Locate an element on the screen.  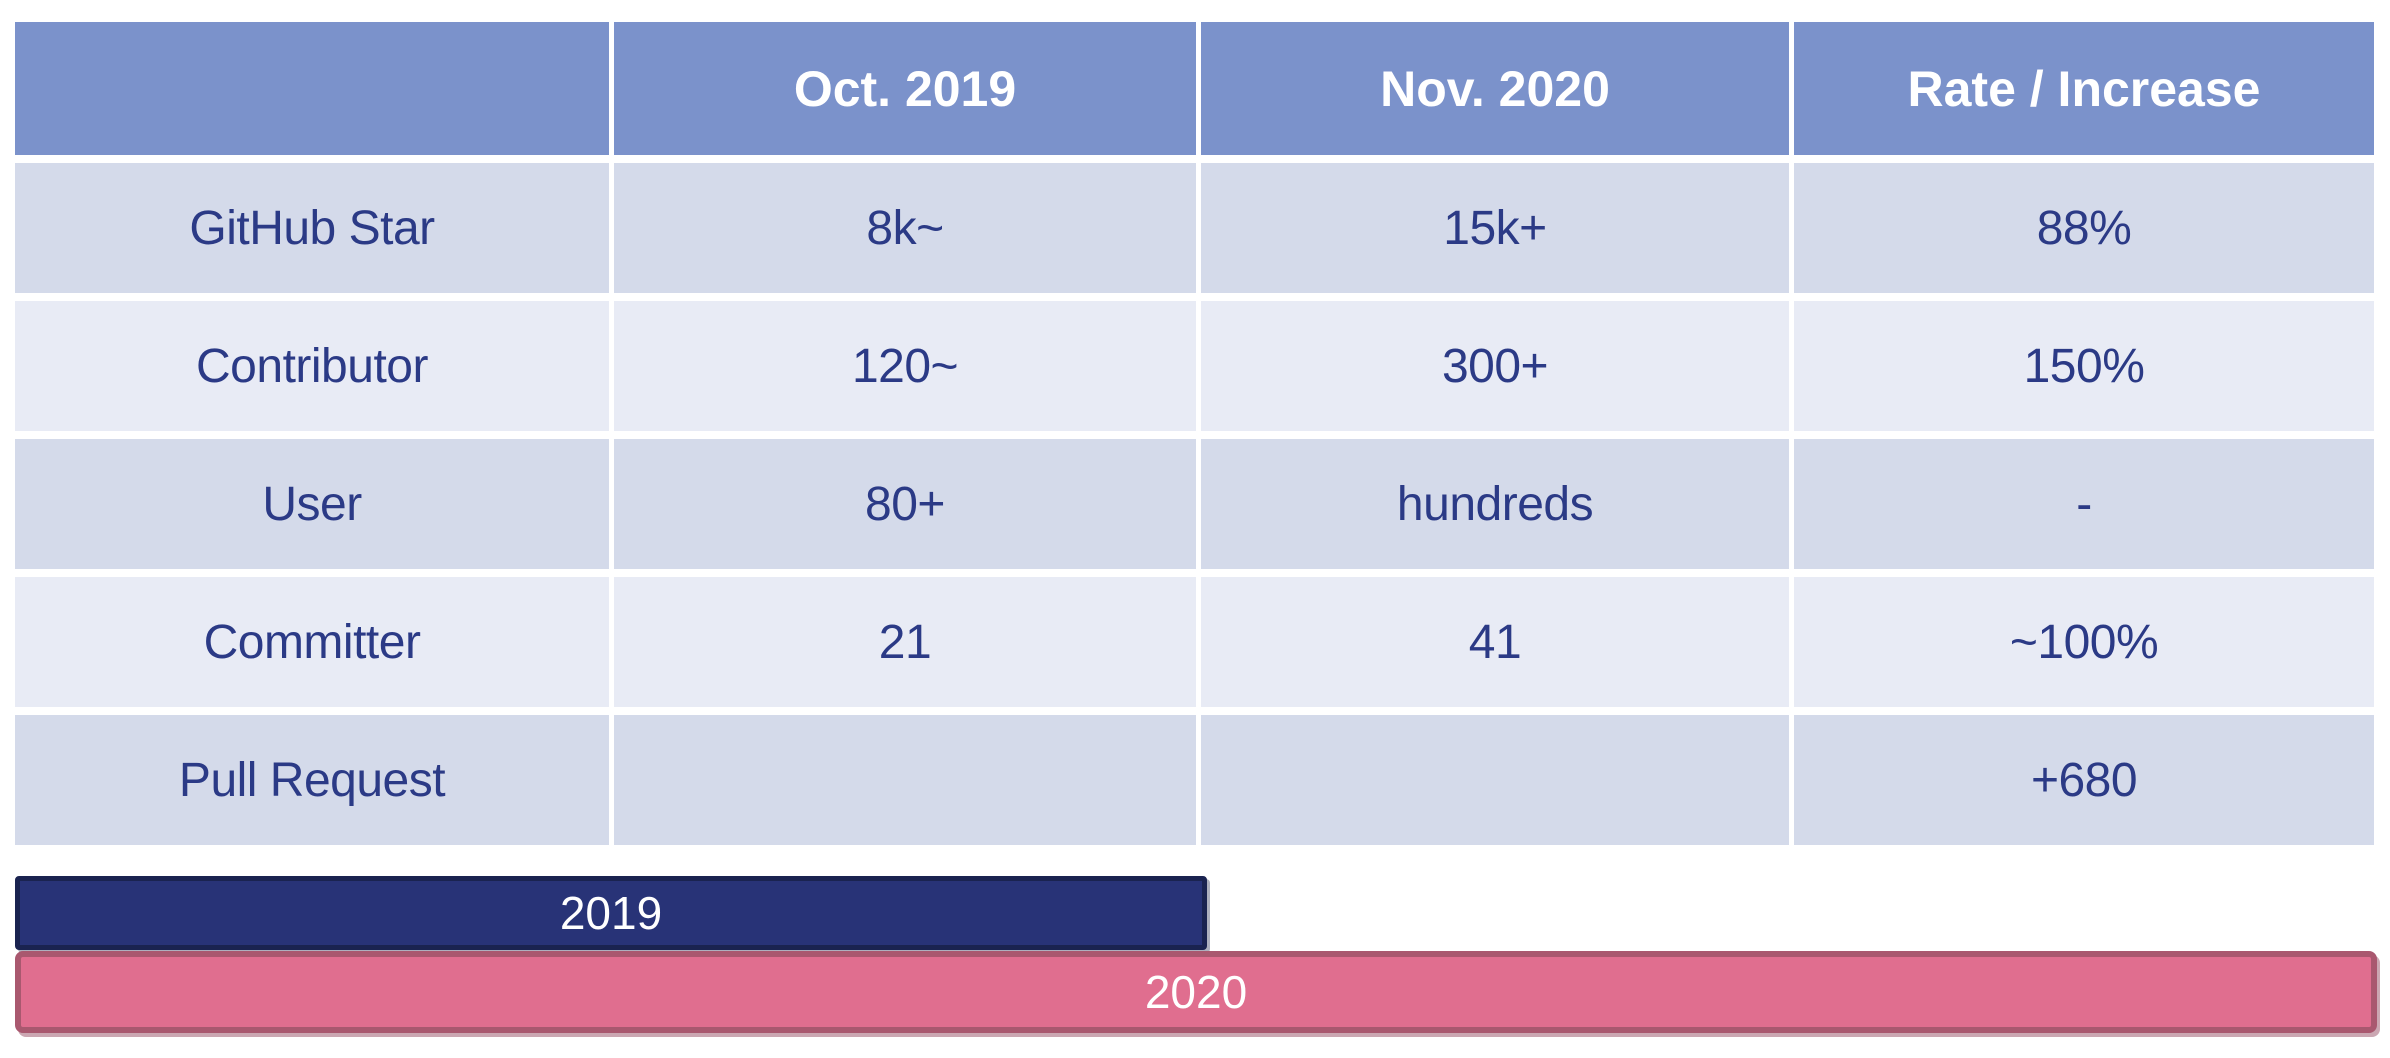
cell-committer-2019: 21 is located at coordinates (905, 642).